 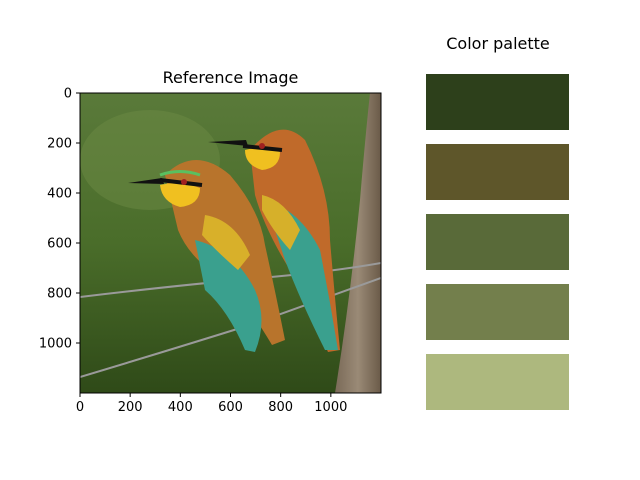 What do you see at coordinates (59, 294) in the screenshot?
I see `y-tick-label: 800` at bounding box center [59, 294].